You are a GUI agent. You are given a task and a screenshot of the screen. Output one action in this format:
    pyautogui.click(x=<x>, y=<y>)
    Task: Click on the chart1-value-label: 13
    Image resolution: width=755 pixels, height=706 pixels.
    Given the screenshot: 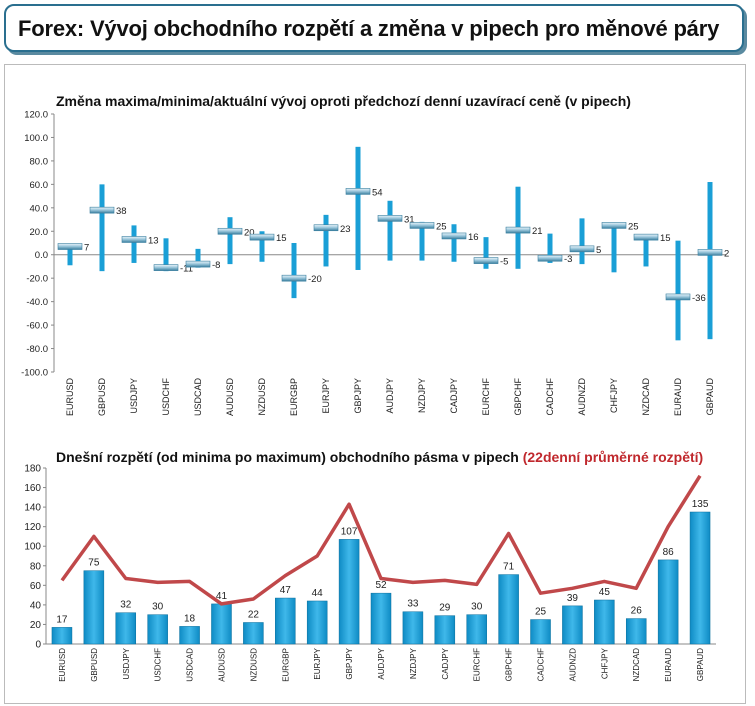 What is the action you would take?
    pyautogui.click(x=153, y=240)
    